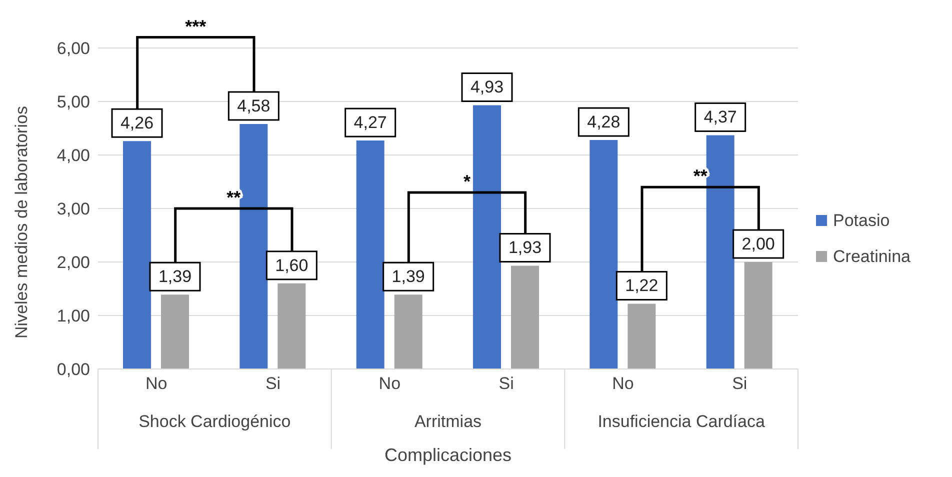  I want to click on x-axis-title: Complicaciones, so click(448, 455).